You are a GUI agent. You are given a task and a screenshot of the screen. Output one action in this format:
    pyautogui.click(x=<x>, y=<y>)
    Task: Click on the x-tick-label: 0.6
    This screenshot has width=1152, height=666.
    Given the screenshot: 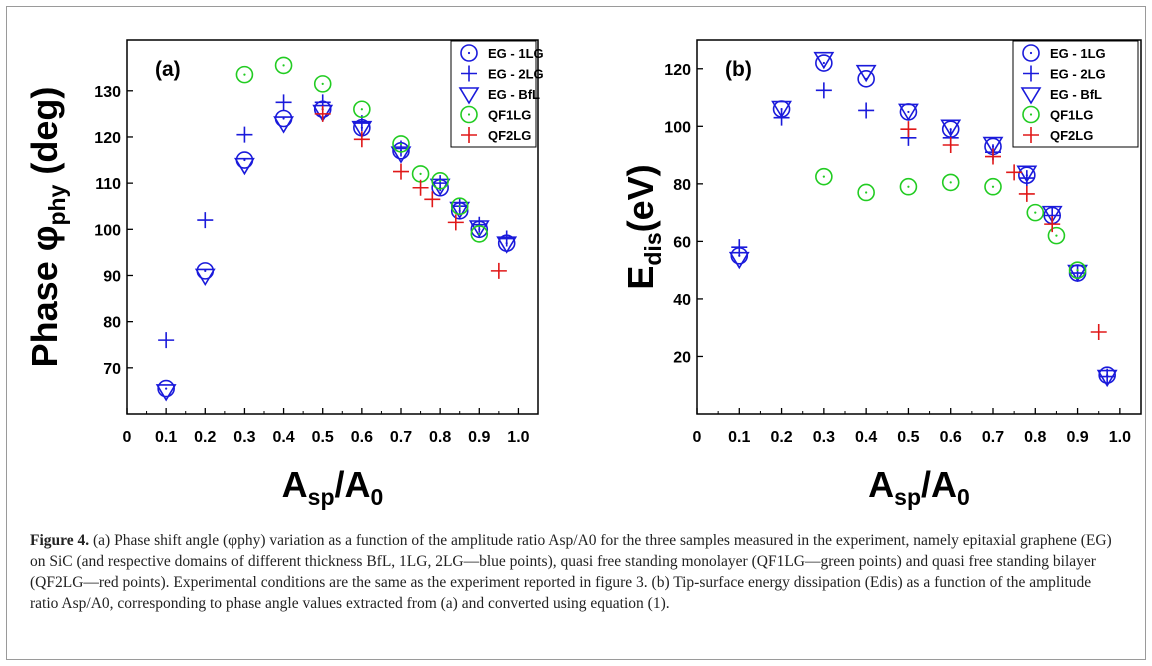 What is the action you would take?
    pyautogui.click(x=951, y=437)
    